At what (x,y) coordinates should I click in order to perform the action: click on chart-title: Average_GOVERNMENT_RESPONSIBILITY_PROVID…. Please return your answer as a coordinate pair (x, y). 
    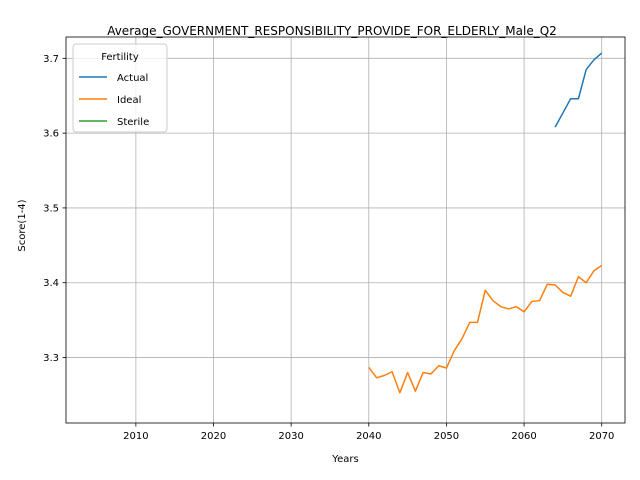
    Looking at the image, I should click on (332, 31).